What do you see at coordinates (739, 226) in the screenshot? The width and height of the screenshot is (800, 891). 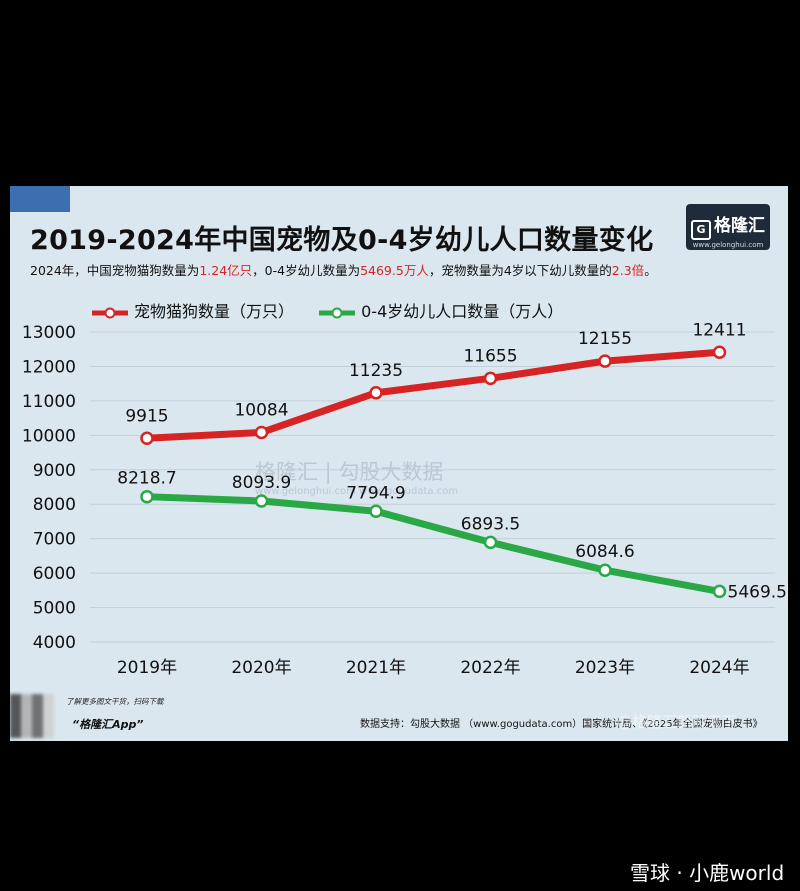 I see `logo-text: 格隆汇` at bounding box center [739, 226].